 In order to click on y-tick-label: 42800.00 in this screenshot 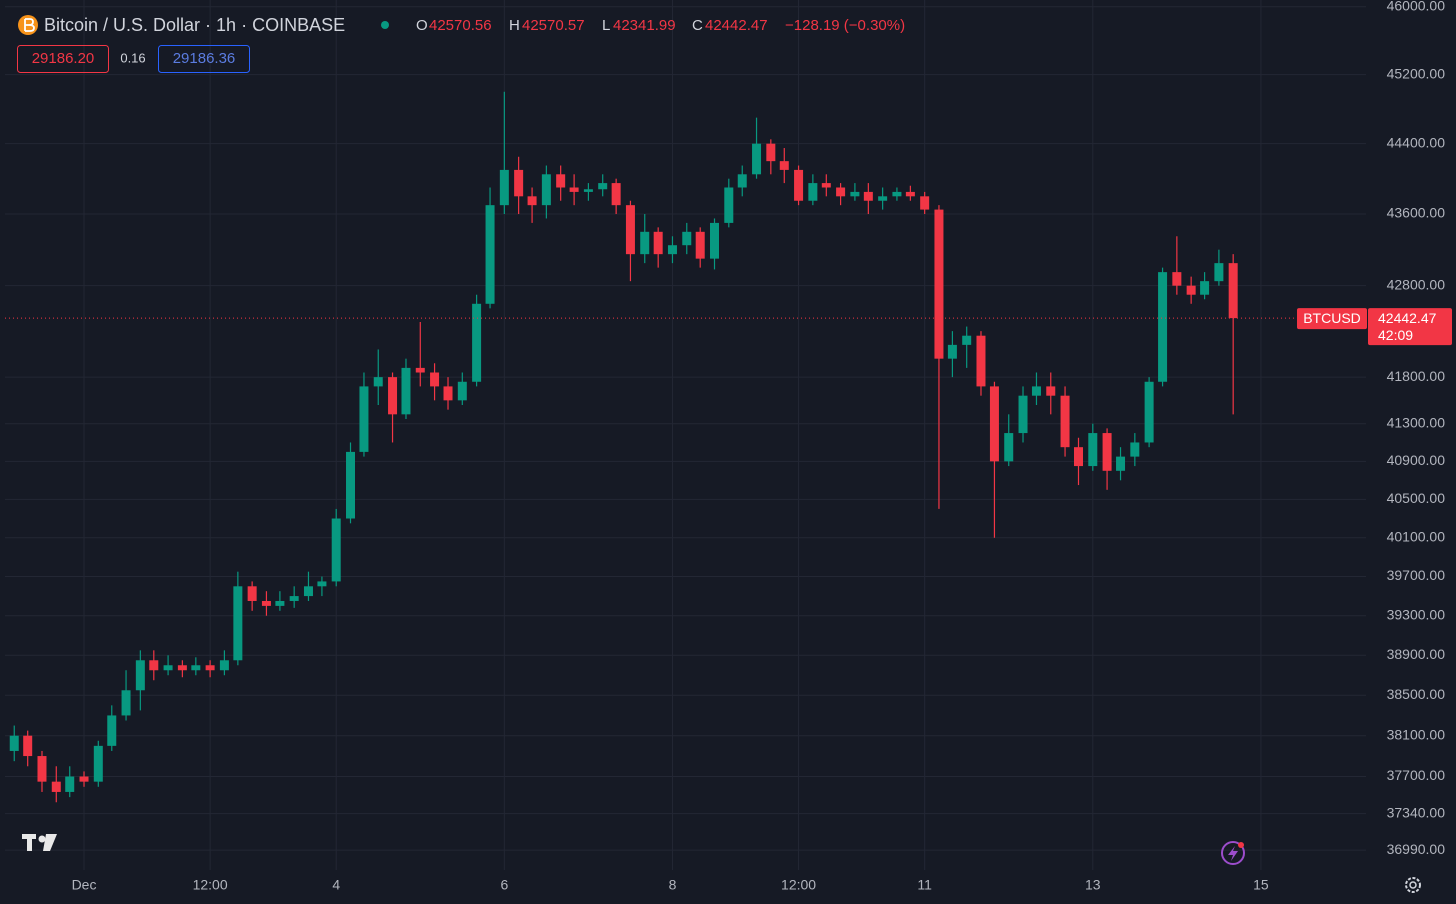, I will do `click(1416, 284)`.